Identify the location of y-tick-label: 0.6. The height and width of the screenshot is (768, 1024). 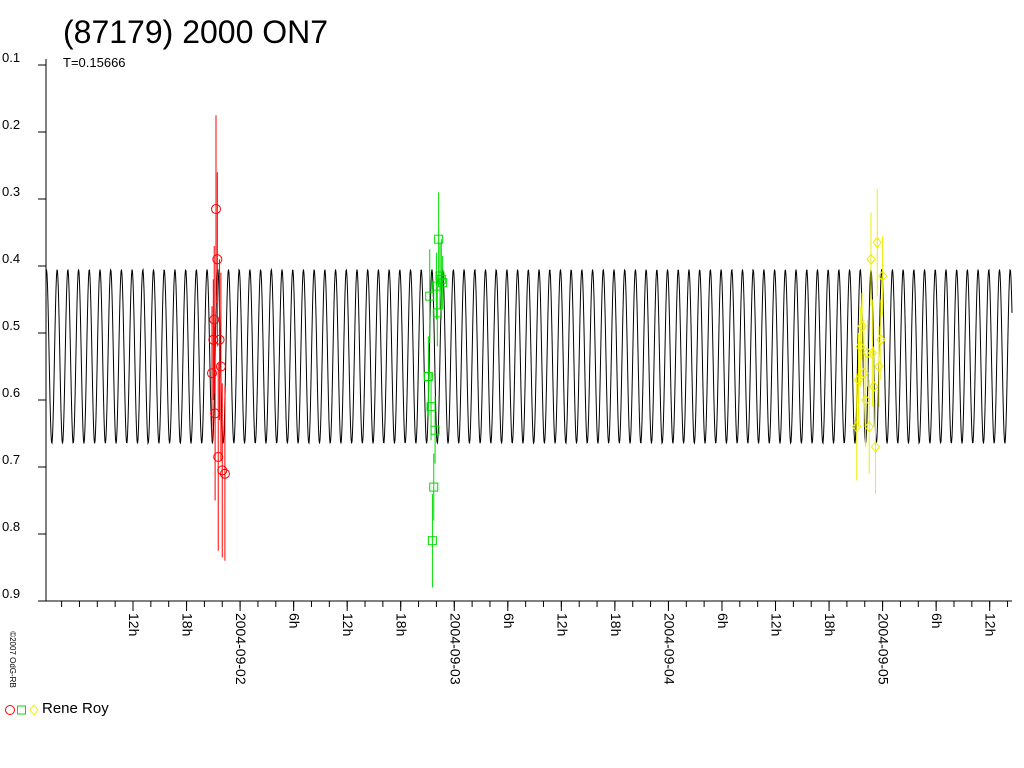
(11, 392).